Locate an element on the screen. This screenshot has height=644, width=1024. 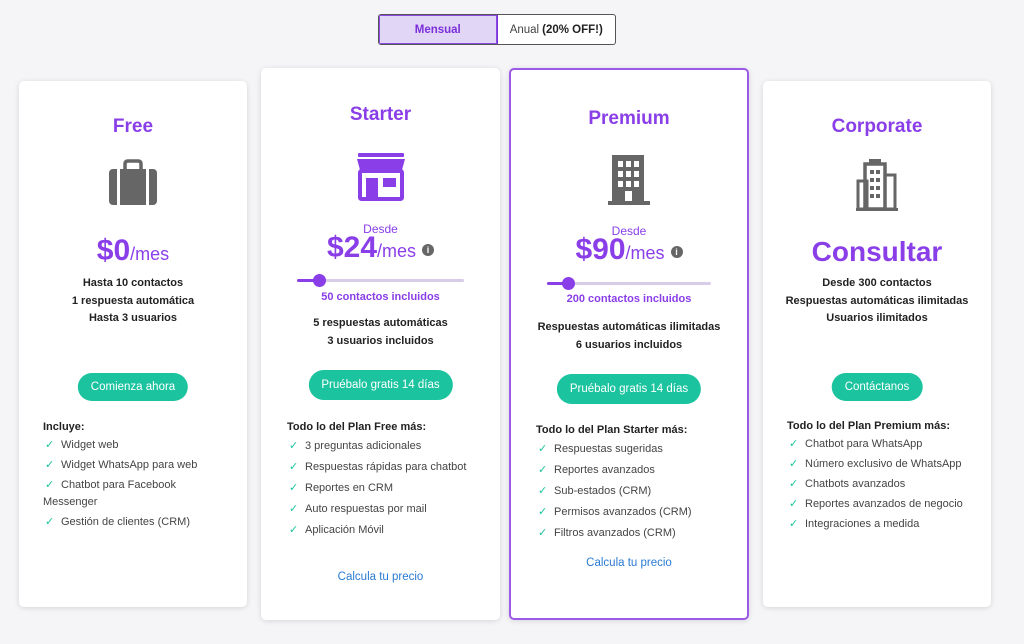
list-item: Reportes en CRM is located at coordinates (387, 488).